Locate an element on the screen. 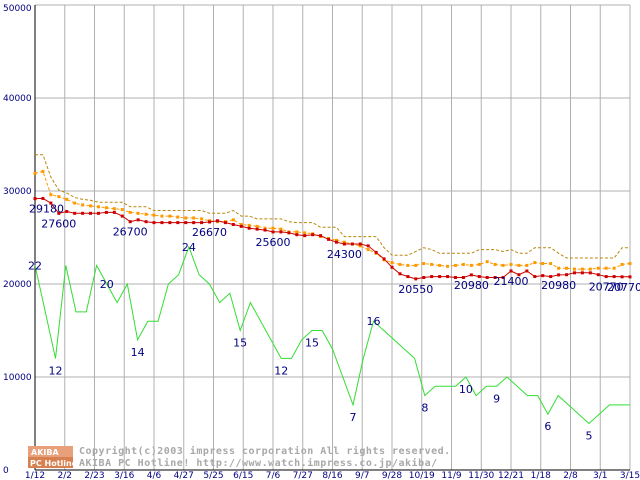 This screenshot has height=480, width=640. x-tick-label: 10/19 is located at coordinates (422, 475).